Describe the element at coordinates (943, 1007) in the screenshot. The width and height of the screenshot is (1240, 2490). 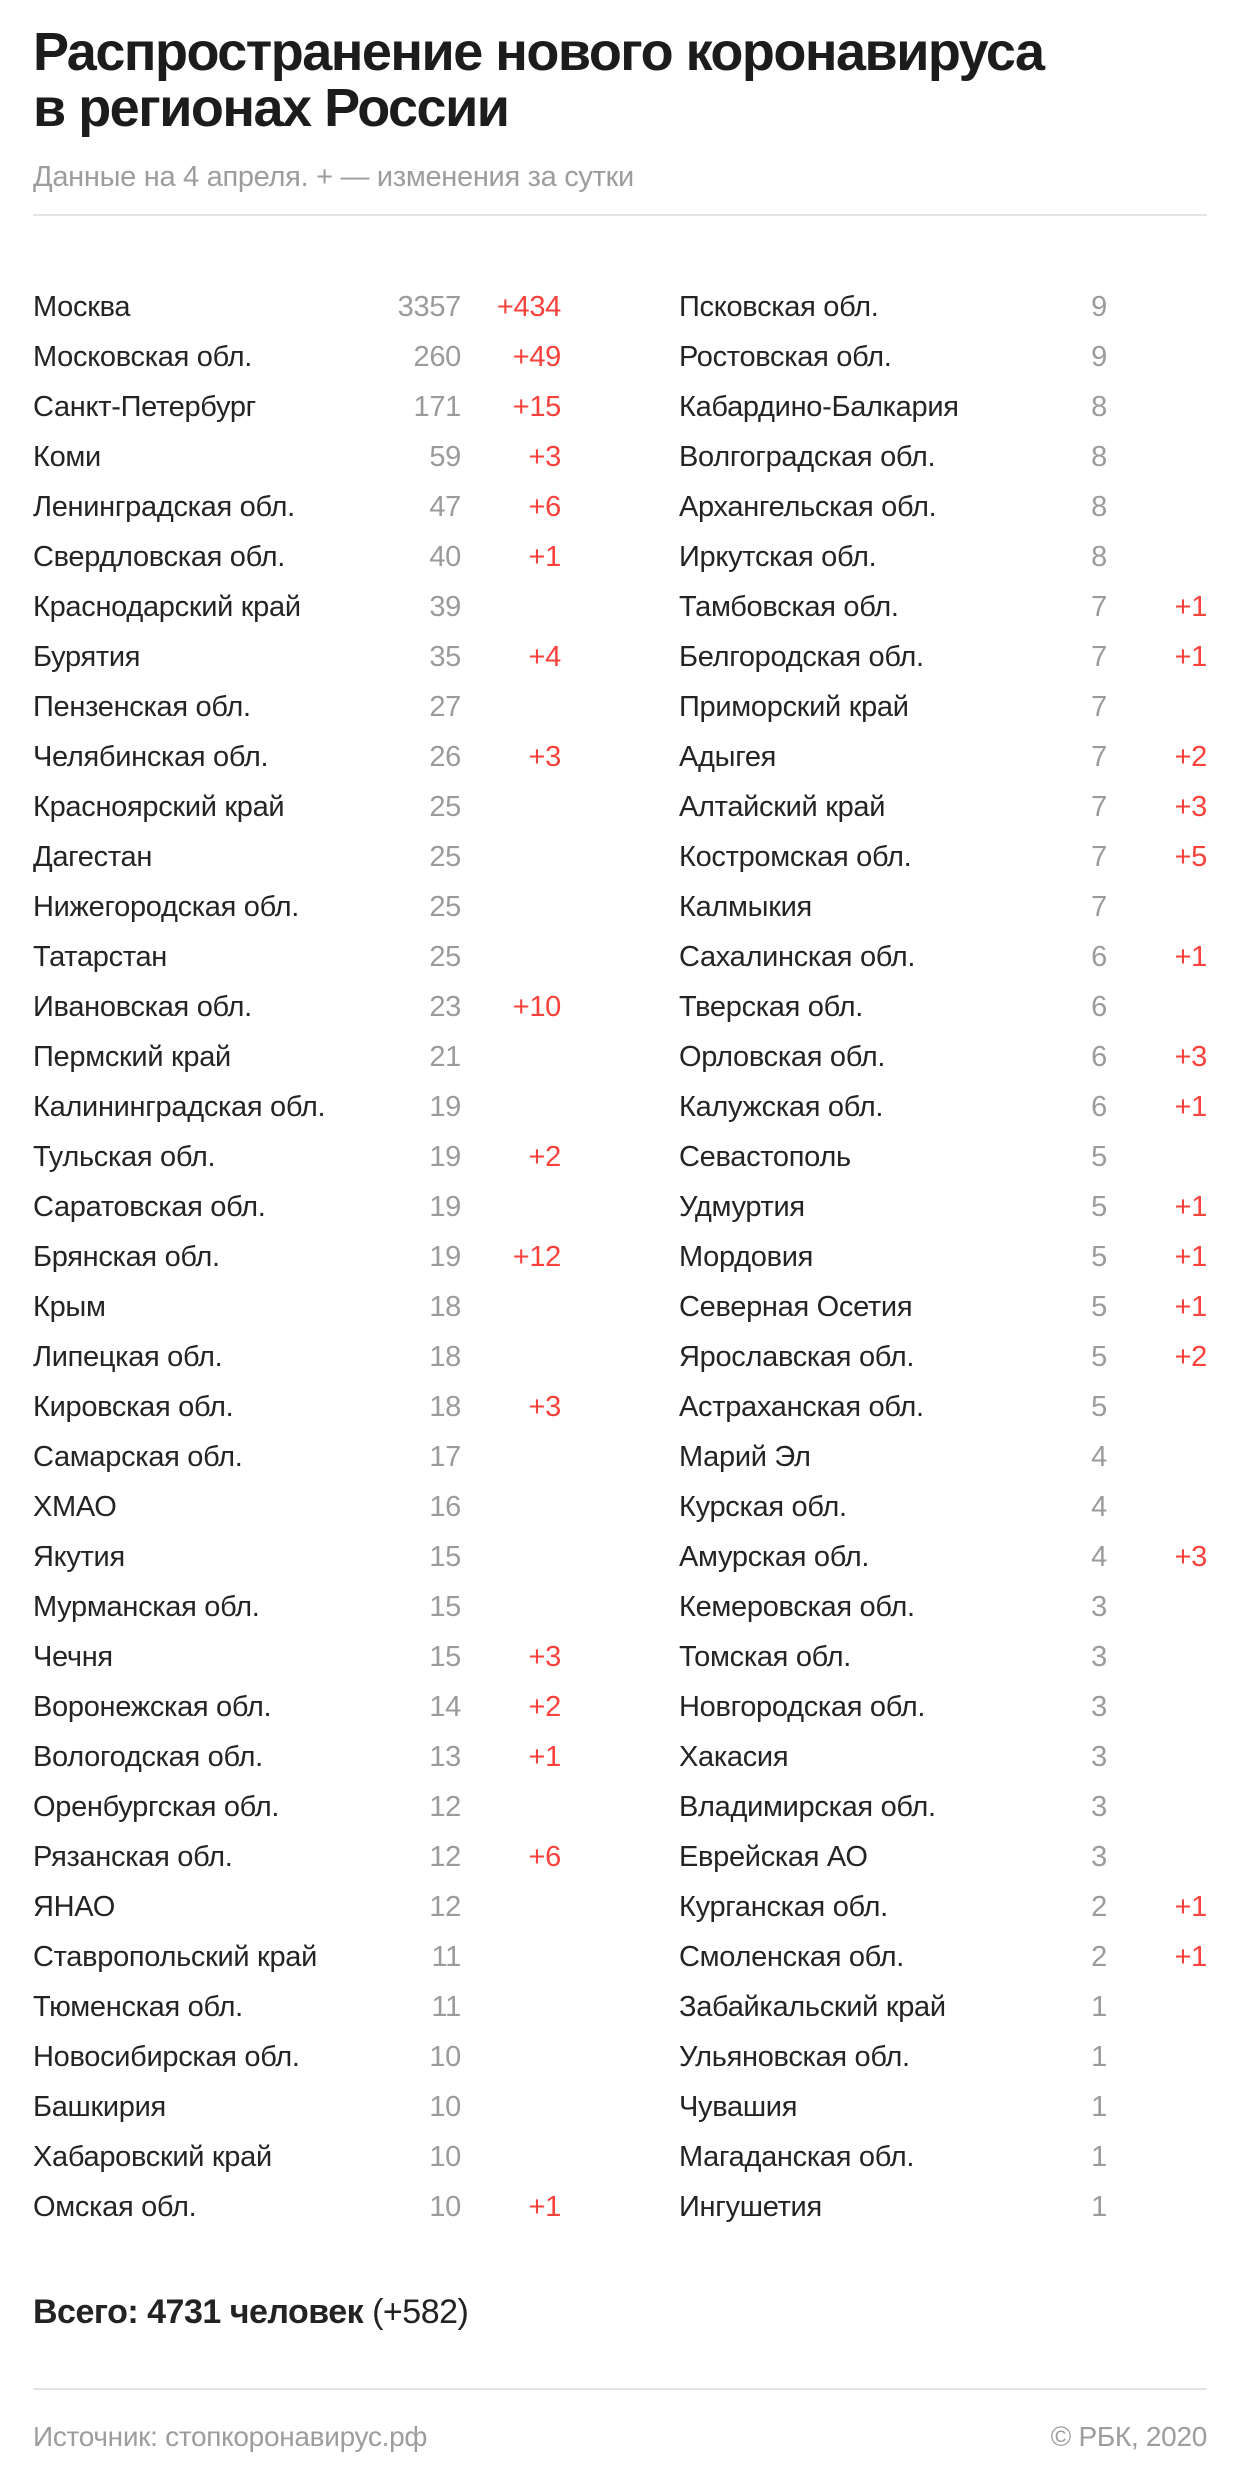
I see `table-row: Тверская обл. 6` at that location.